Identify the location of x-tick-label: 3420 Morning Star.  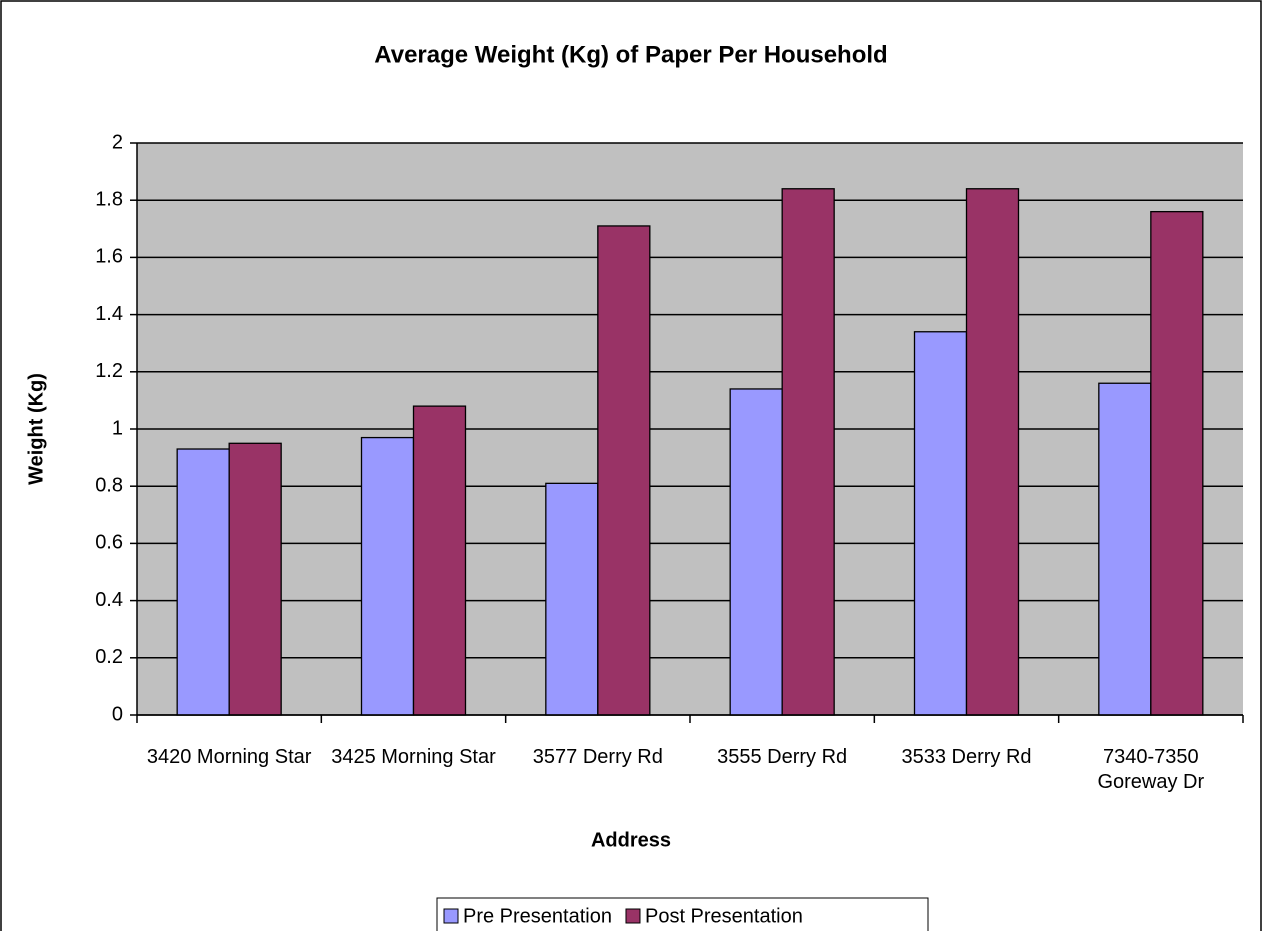
(229, 757).